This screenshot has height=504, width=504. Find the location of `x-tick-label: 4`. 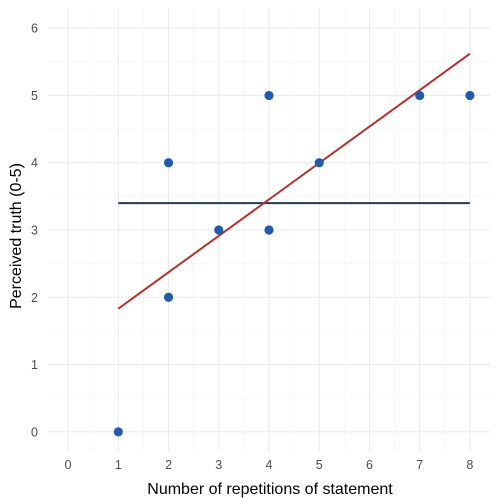

x-tick-label: 4 is located at coordinates (269, 465).